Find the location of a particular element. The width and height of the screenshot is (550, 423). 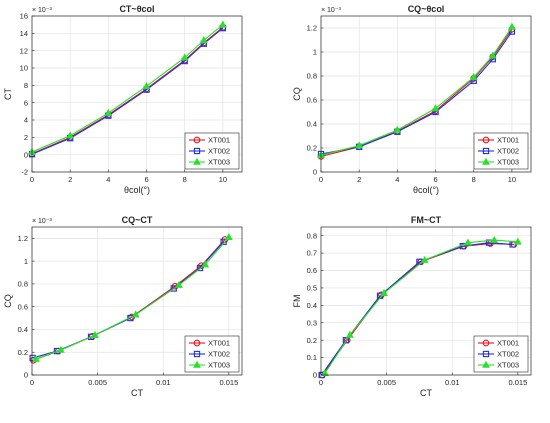

y-tick-label: 8 is located at coordinates (26, 85).